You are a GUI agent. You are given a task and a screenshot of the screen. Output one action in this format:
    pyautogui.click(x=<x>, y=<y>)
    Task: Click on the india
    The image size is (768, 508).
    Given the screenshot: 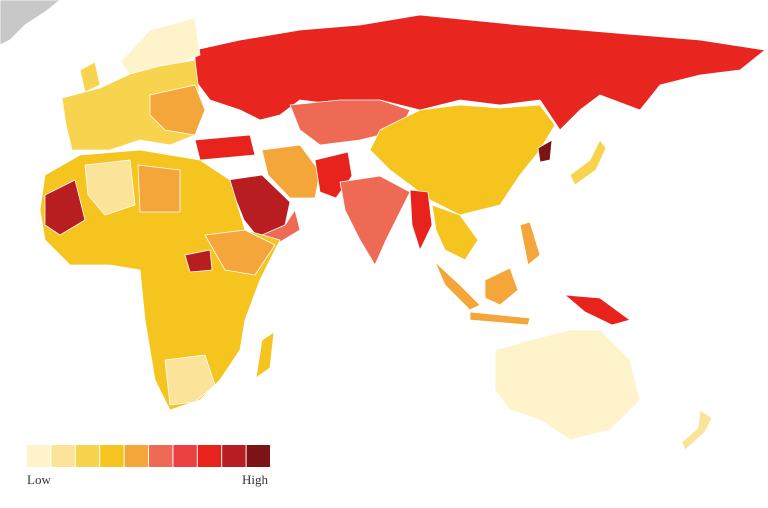 What is the action you would take?
    pyautogui.click(x=375, y=220)
    